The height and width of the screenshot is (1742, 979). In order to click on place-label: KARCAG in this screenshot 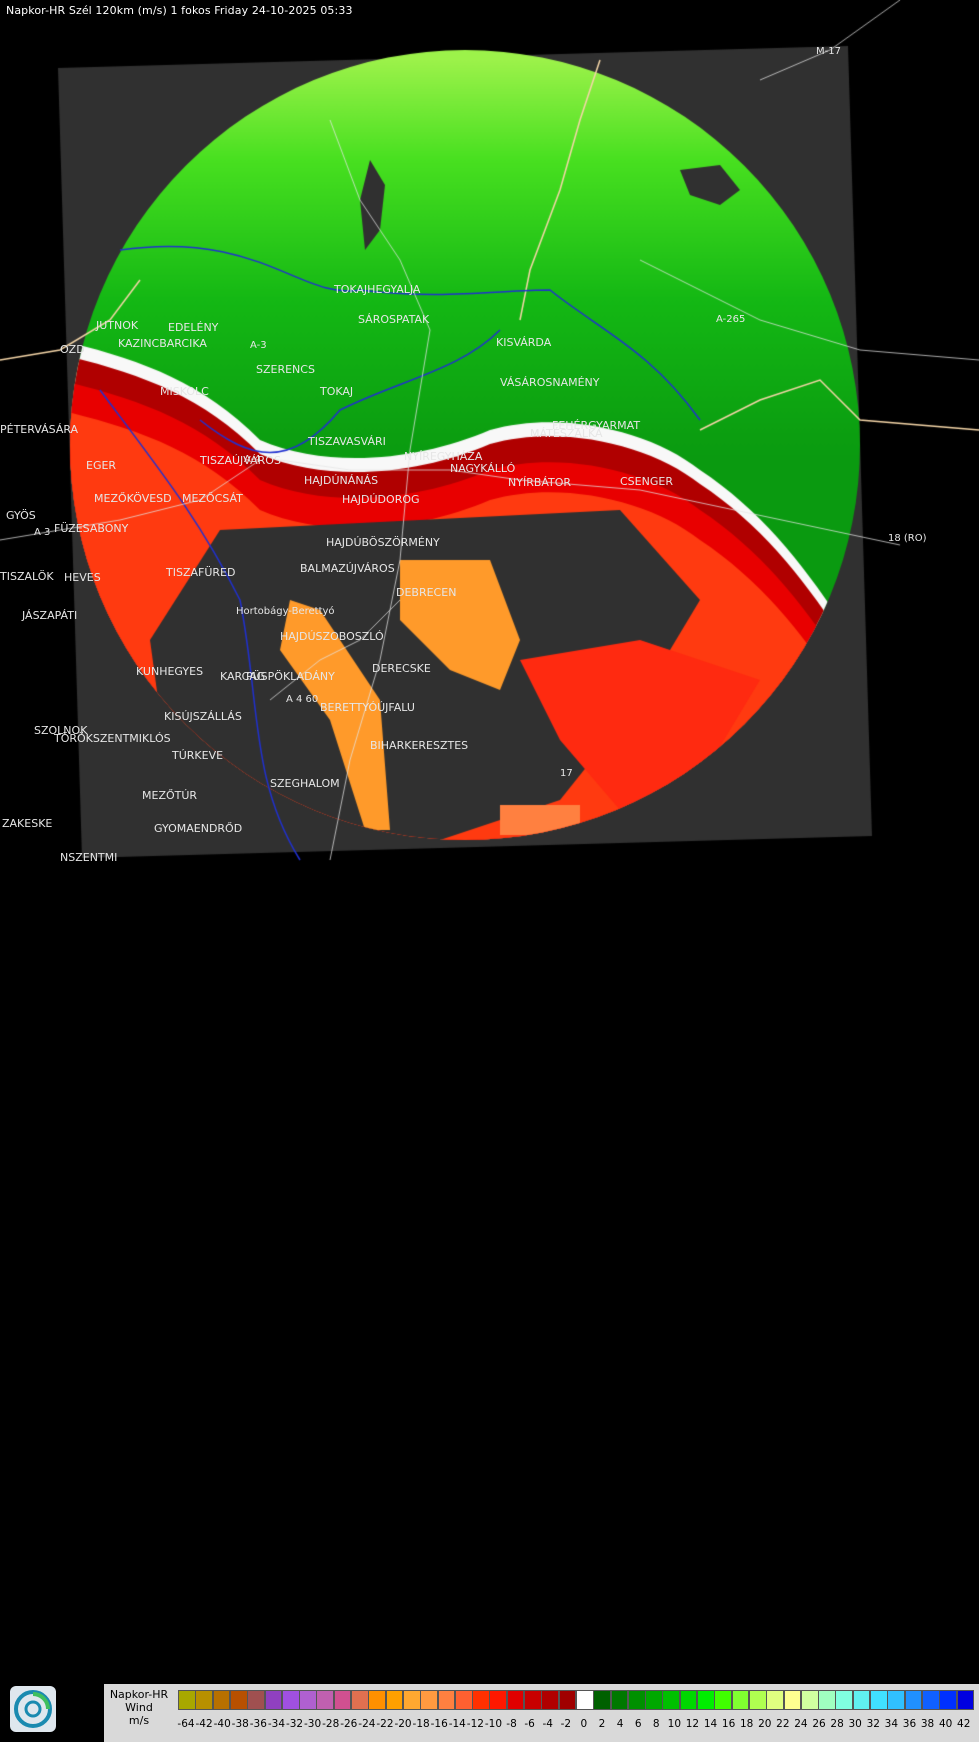, I will do `click(243, 676)`.